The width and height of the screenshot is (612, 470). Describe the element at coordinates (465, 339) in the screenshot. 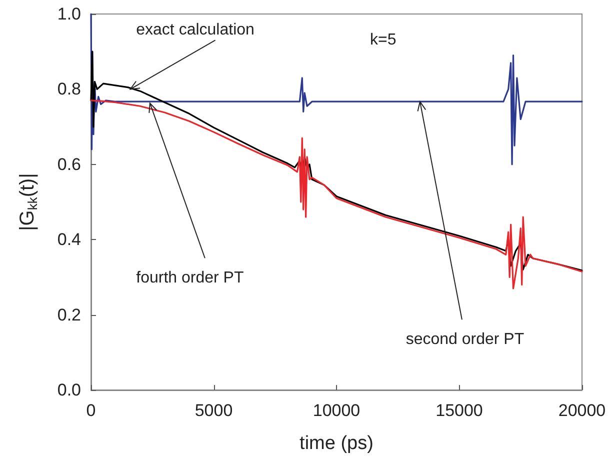

I see `annotation: second order PT` at that location.